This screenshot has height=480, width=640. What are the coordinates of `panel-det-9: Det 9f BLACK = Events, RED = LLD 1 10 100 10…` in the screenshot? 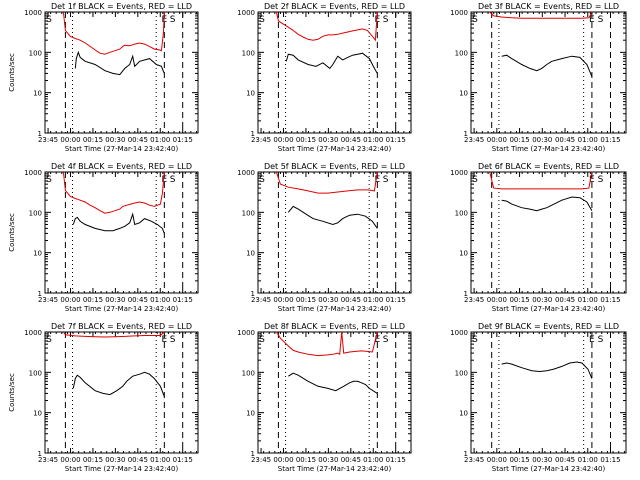 It's located at (538, 397).